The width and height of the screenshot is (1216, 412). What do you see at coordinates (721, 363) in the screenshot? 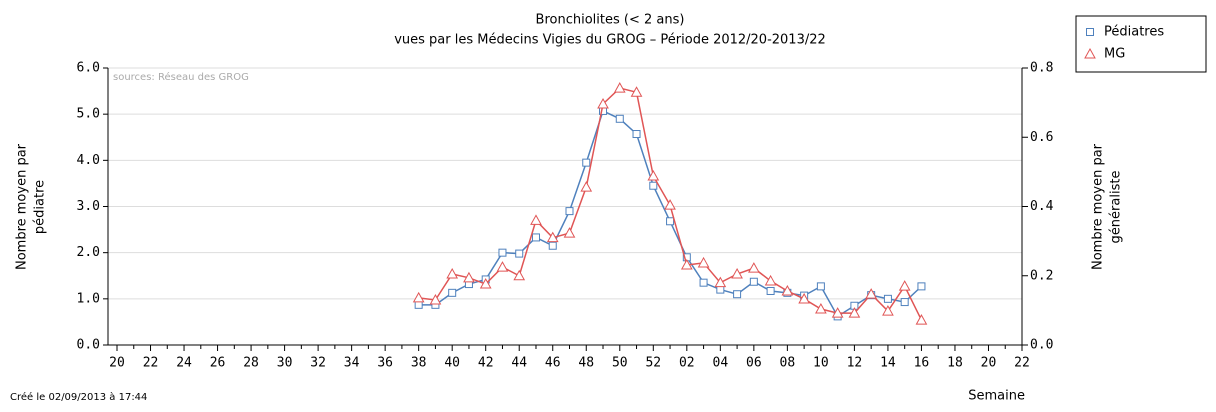
I see `x-tick-label: 04` at bounding box center [721, 363].